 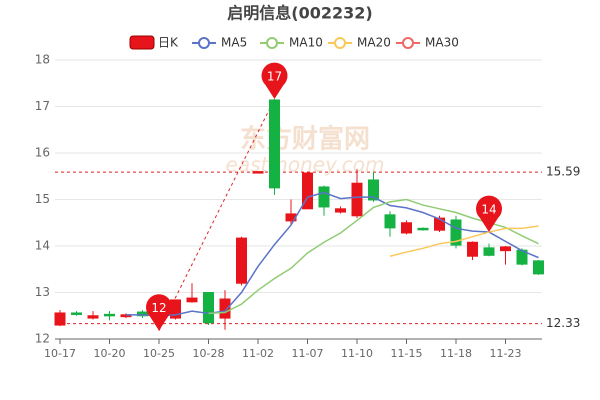 I want to click on x-tick-label: 10-25, so click(x=159, y=353).